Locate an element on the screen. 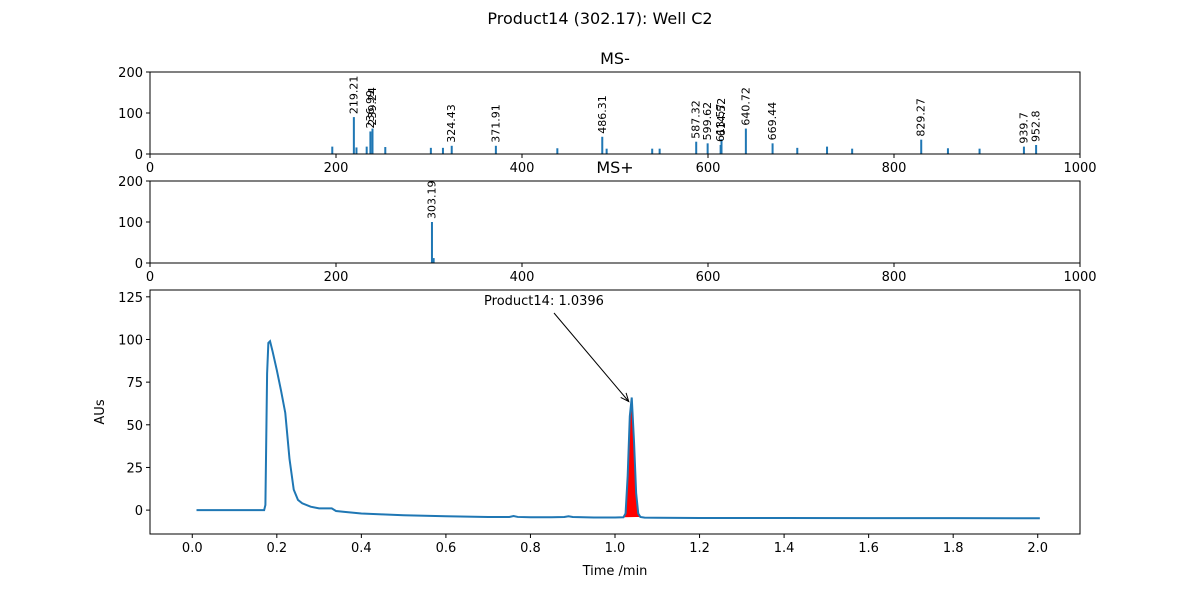 This screenshot has height=600, width=1200. ms-minus-peak-label: 952.8 is located at coordinates (1036, 126).